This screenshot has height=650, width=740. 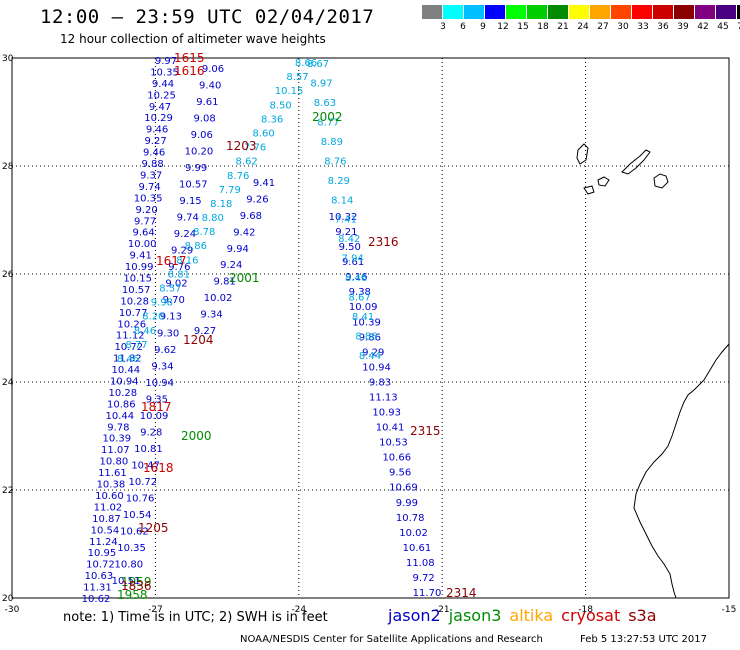 I want to click on map-title: 12:00 – 23:59 UTC 02/04/2017, so click(x=207, y=17).